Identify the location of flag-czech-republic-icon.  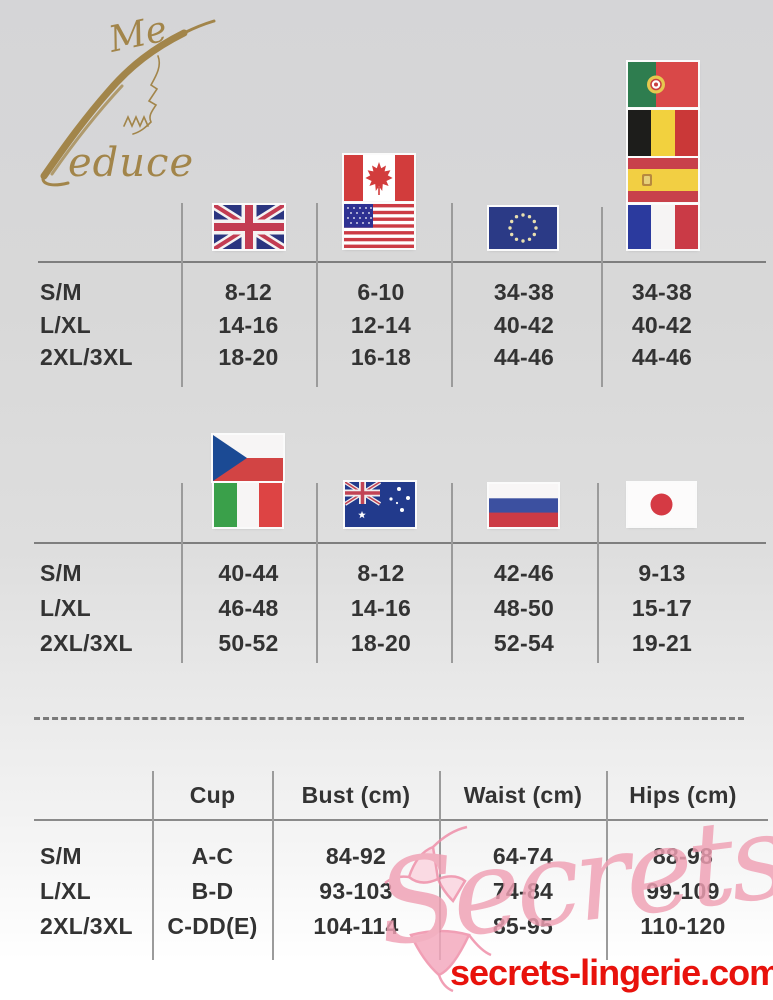
(248, 458).